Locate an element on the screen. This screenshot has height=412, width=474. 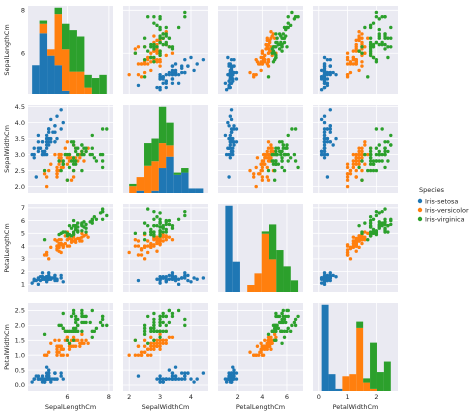
panel-SepalWidthCm-vs-SepalLengthCm is located at coordinates (70, 149).